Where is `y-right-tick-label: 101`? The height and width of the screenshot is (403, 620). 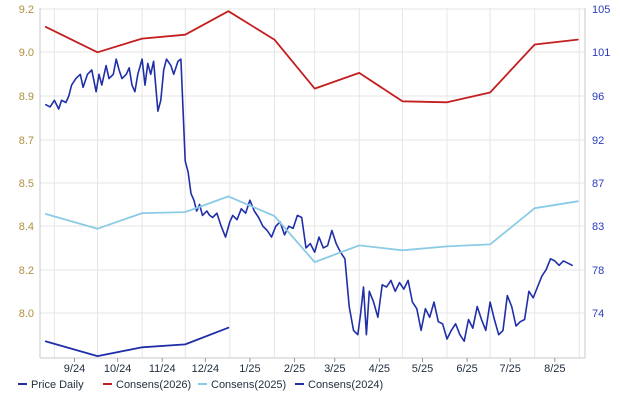 y-right-tick-label: 101 is located at coordinates (601, 53).